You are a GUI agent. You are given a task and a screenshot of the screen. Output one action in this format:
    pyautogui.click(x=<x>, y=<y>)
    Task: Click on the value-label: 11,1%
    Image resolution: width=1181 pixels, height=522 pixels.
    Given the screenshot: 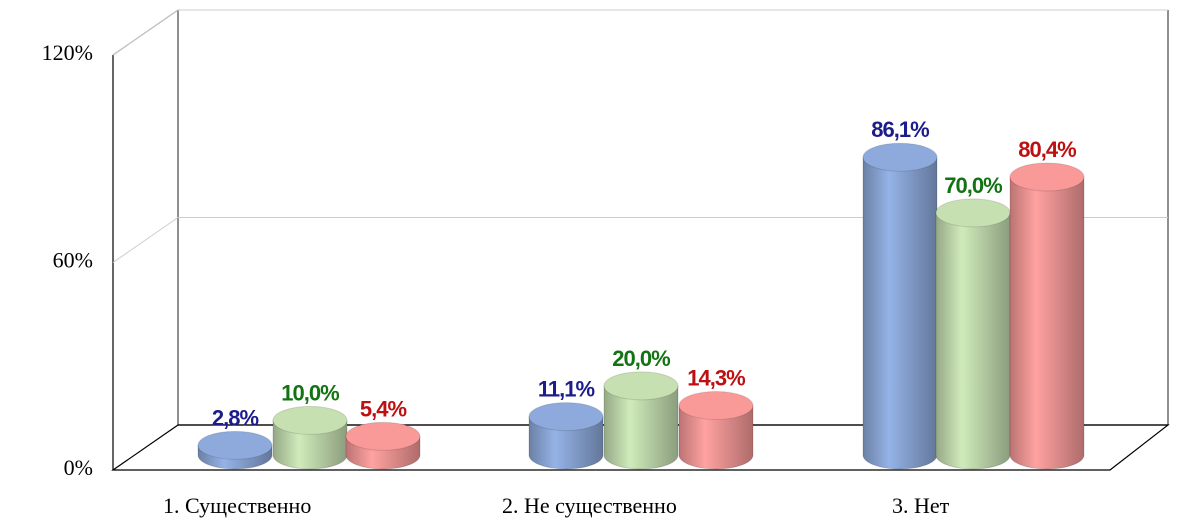 What is the action you would take?
    pyautogui.click(x=566, y=389)
    